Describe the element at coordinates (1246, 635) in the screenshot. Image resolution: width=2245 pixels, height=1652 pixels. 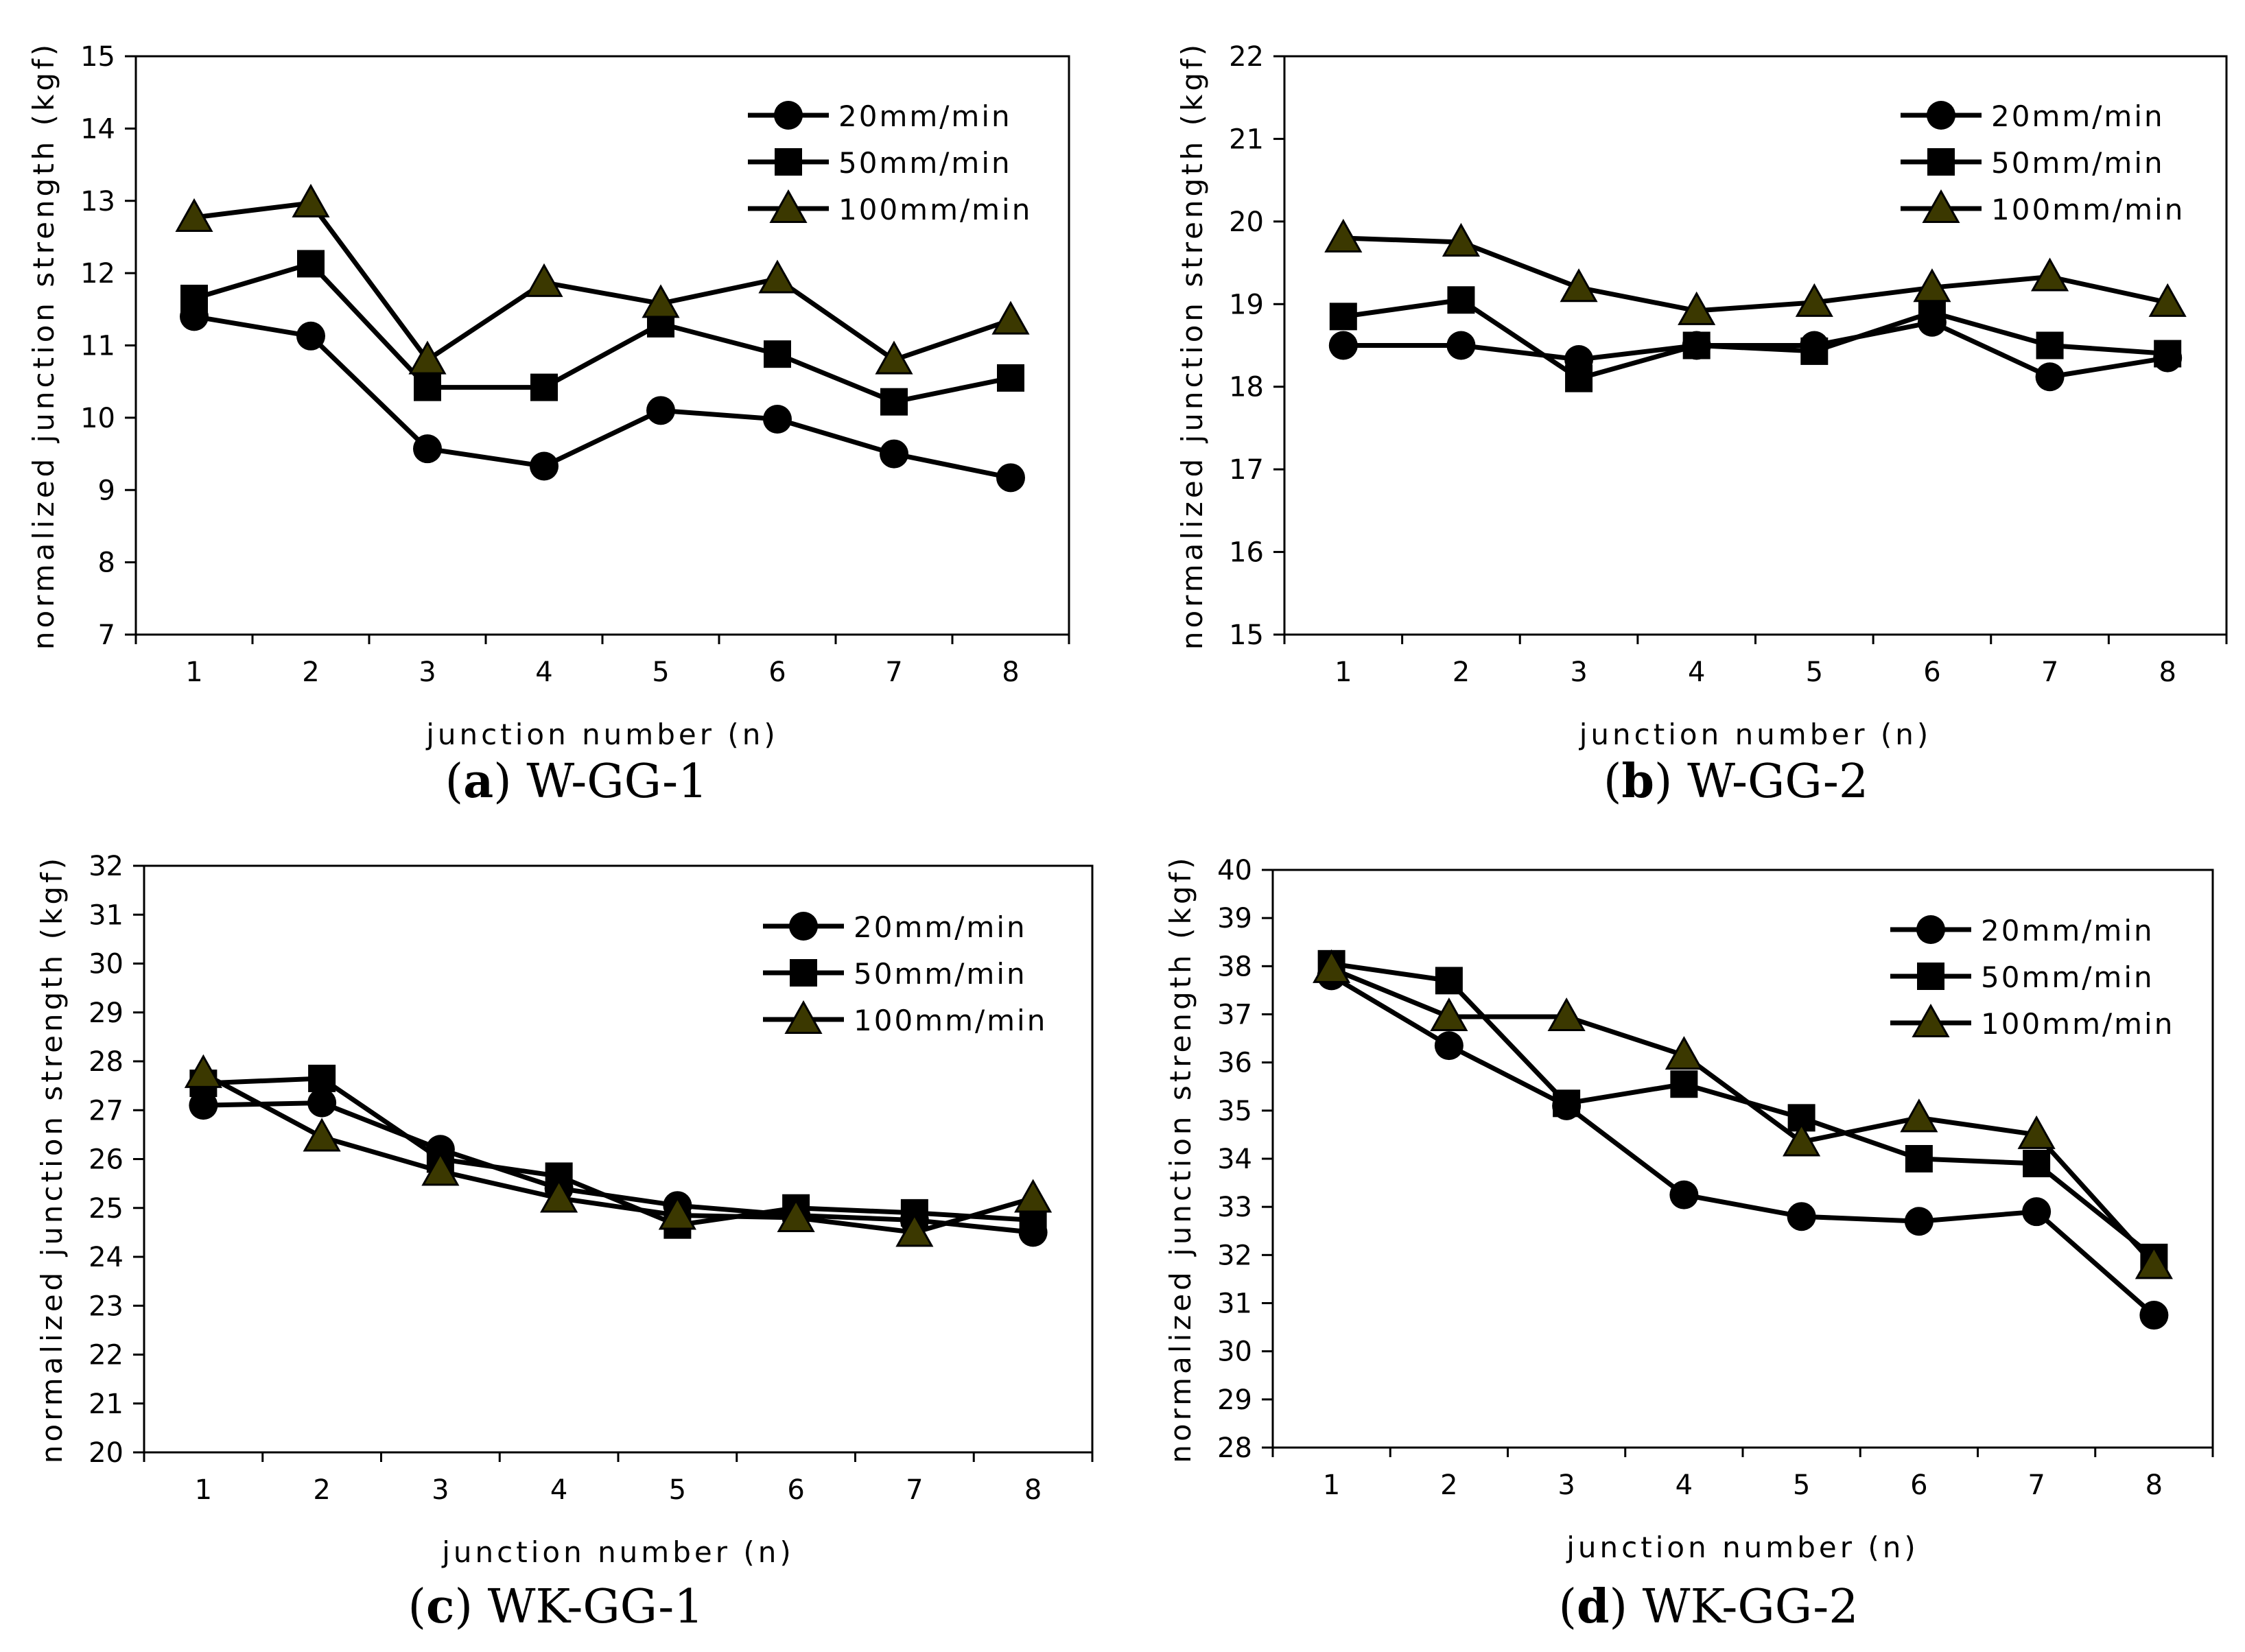
I see `y-tick-label: 15` at that location.